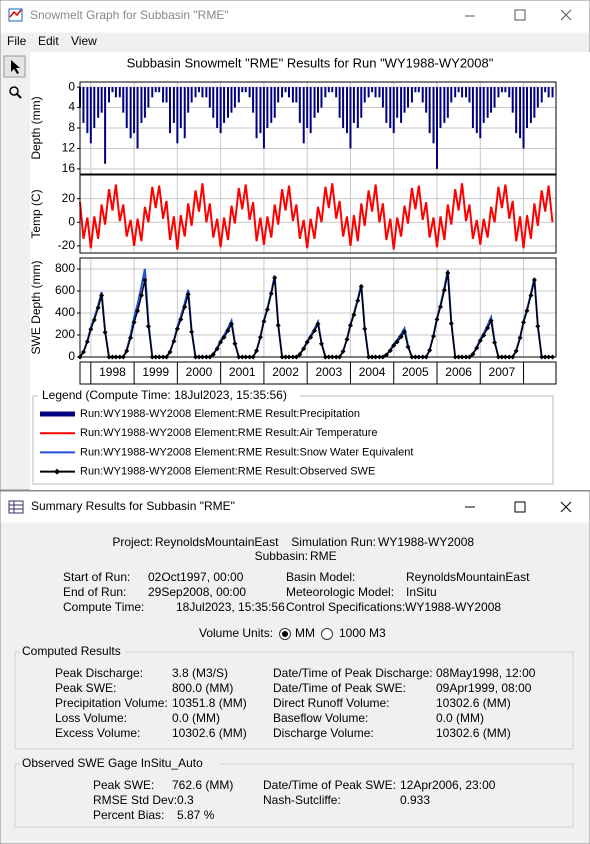 This screenshot has width=590, height=844. I want to click on field-label: Date/Time of Peak Discharge:, so click(353, 673).